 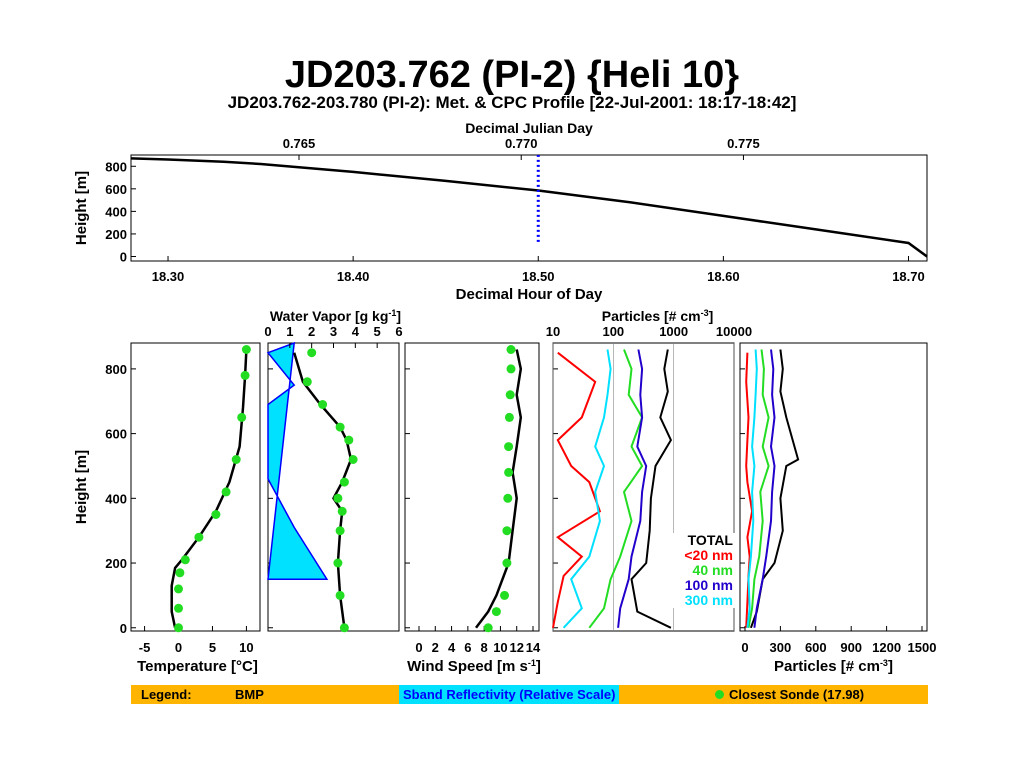 I want to click on top-tick-label: 0.775, so click(x=743, y=143).